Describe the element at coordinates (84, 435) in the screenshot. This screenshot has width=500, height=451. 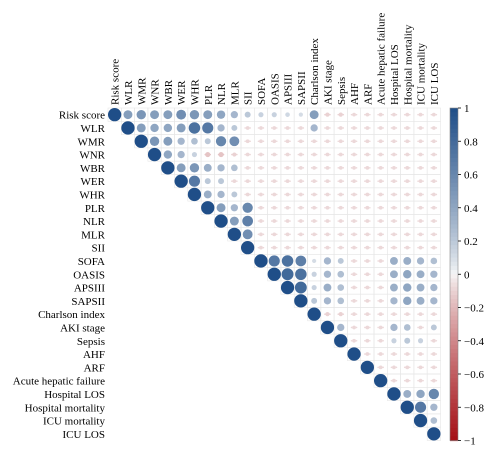
I see `row-label: ICU LOS` at that location.